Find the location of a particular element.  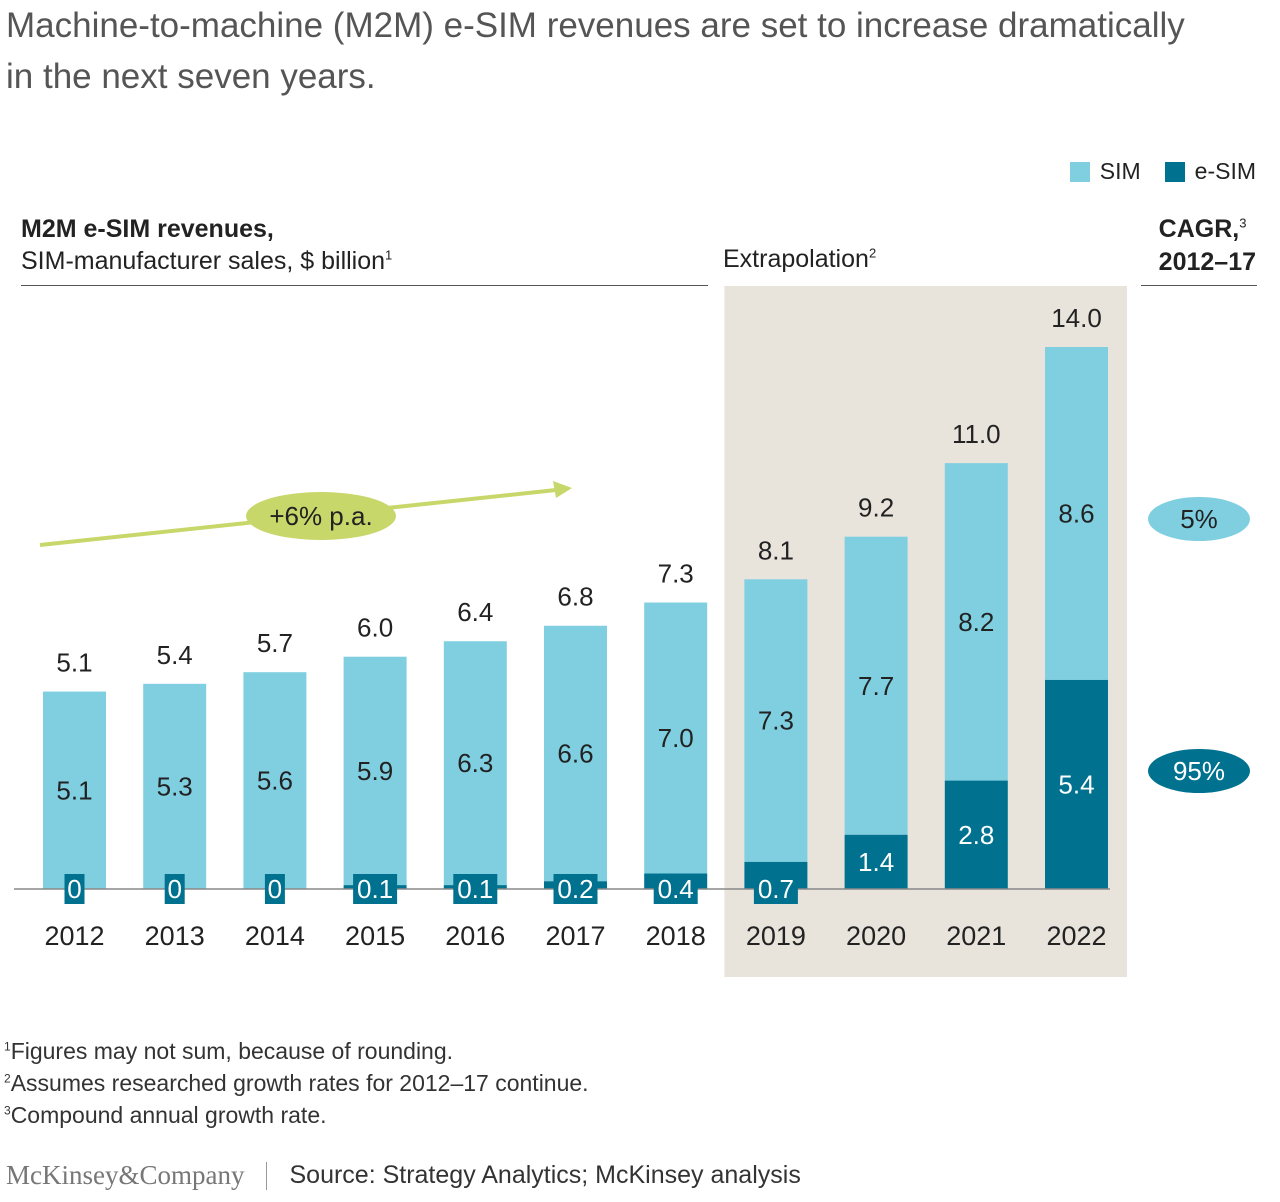

sim-value-label-2012: 5.1 is located at coordinates (74, 790).